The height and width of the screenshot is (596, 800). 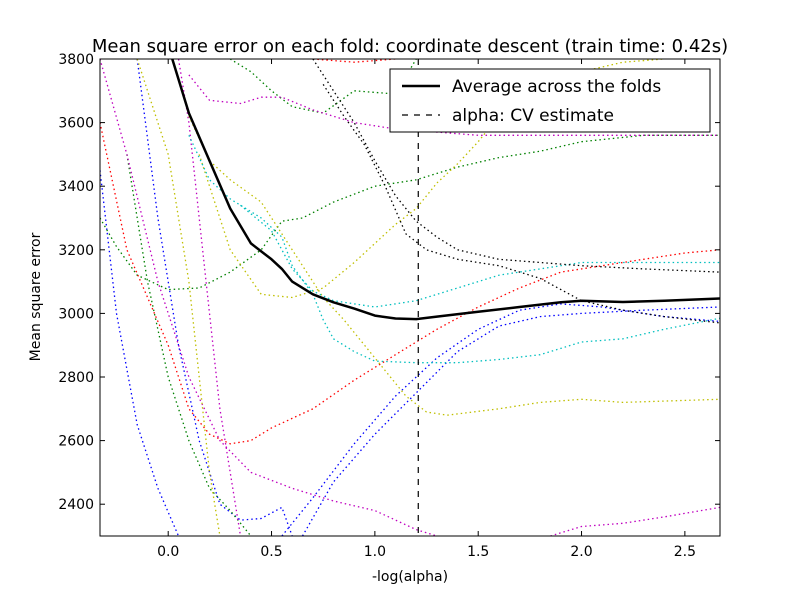 What do you see at coordinates (76, 60) in the screenshot?
I see `y-tick-label: 3800` at bounding box center [76, 60].